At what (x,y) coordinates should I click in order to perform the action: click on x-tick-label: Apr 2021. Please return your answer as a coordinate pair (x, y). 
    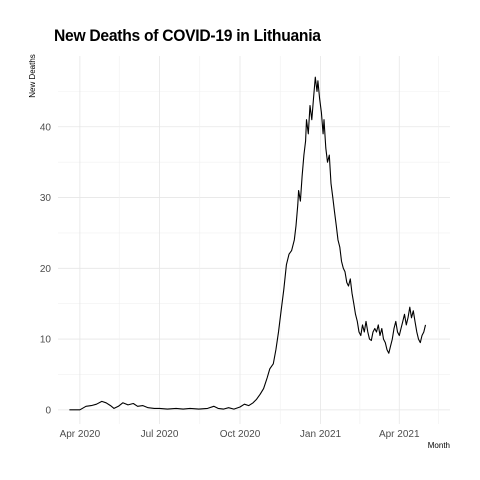
    Looking at the image, I should click on (399, 434).